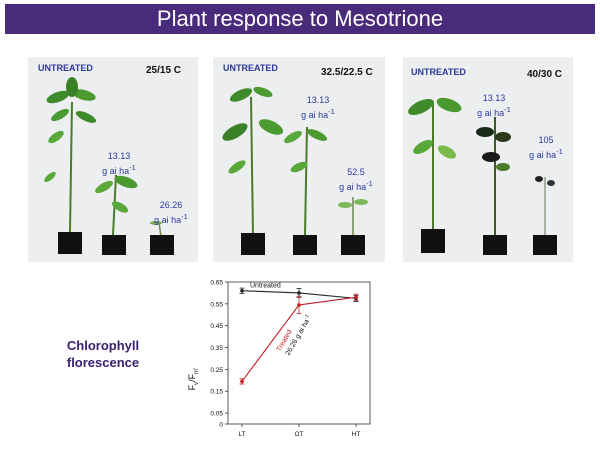 The height and width of the screenshot is (450, 600). Describe the element at coordinates (216, 414) in the screenshot. I see `y-tick-label: 0.05` at that location.